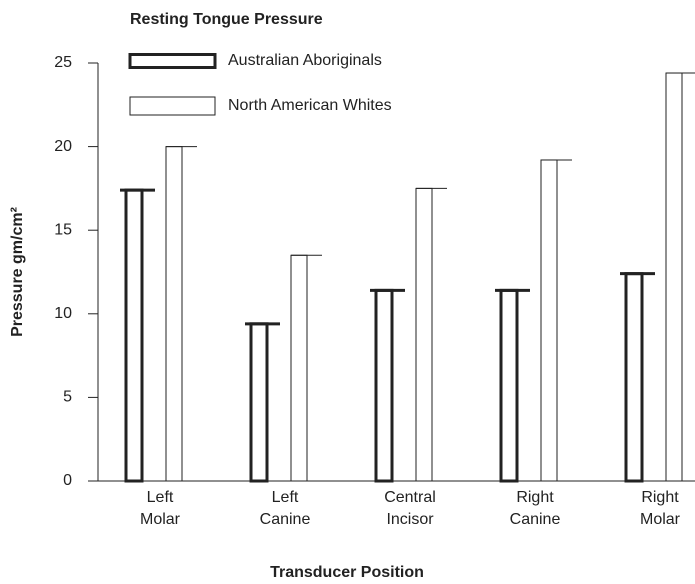  Describe the element at coordinates (67, 480) in the screenshot. I see `y-tick-label: 0` at that location.